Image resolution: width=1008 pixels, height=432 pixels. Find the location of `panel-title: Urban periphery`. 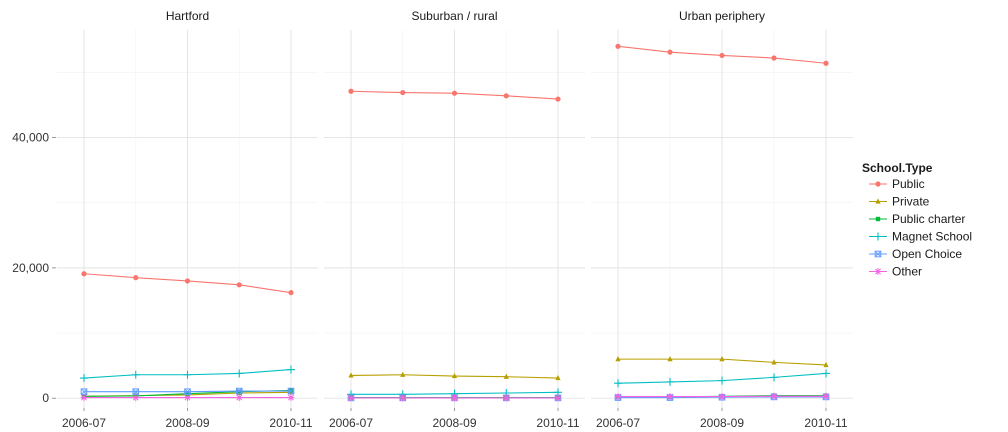

panel-title: Urban periphery is located at coordinates (722, 16).